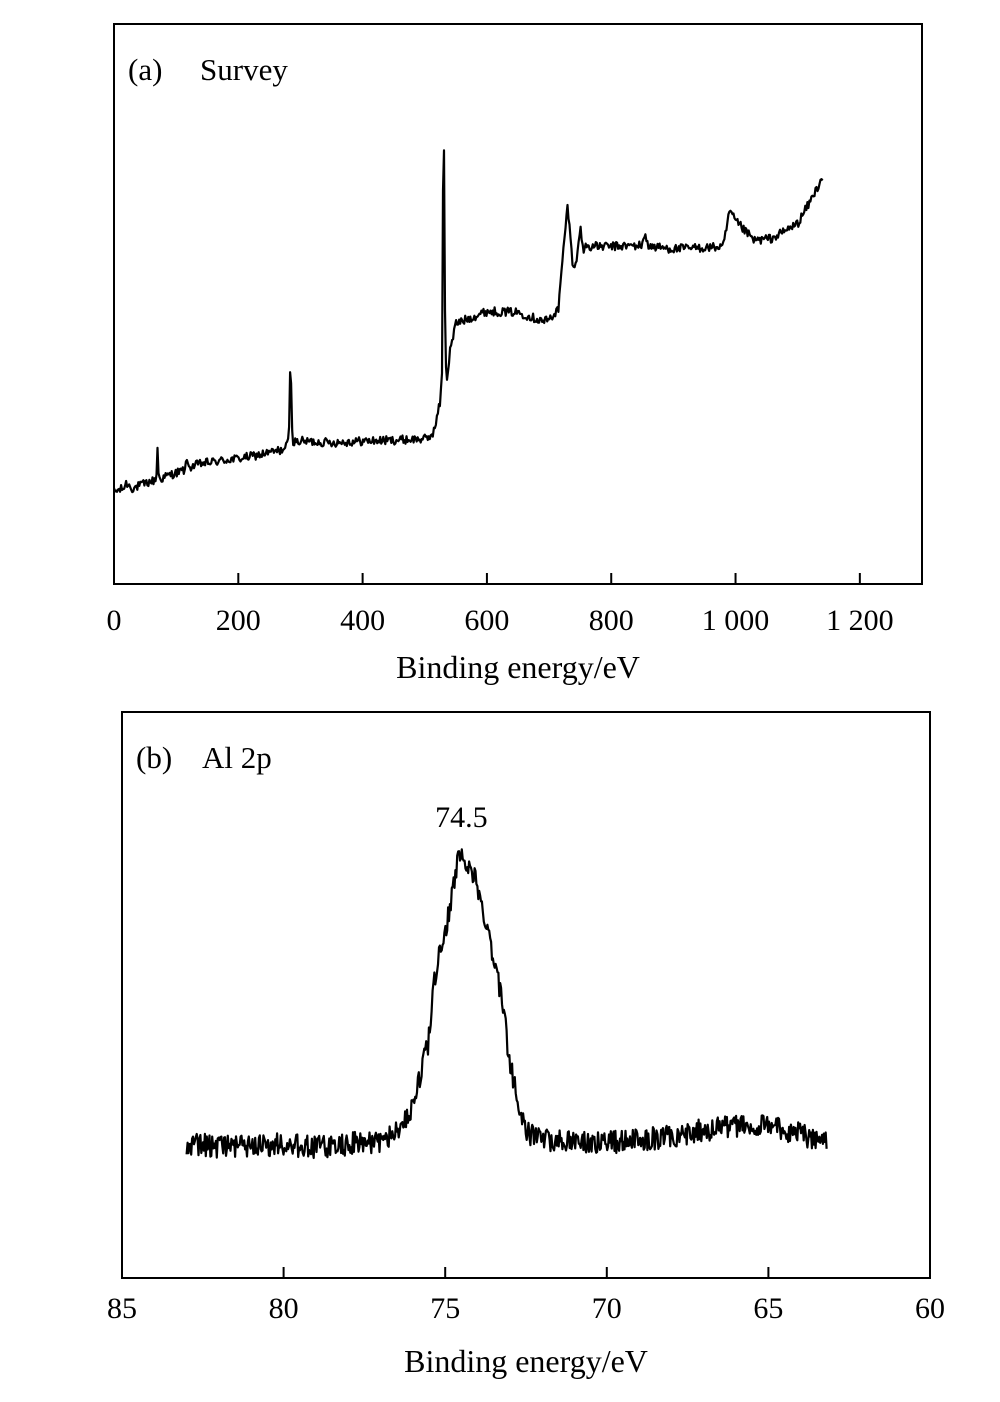 Image resolution: width=1000 pixels, height=1402 pixels. Describe the element at coordinates (244, 69) in the screenshot. I see `panel-title: Survey` at that location.